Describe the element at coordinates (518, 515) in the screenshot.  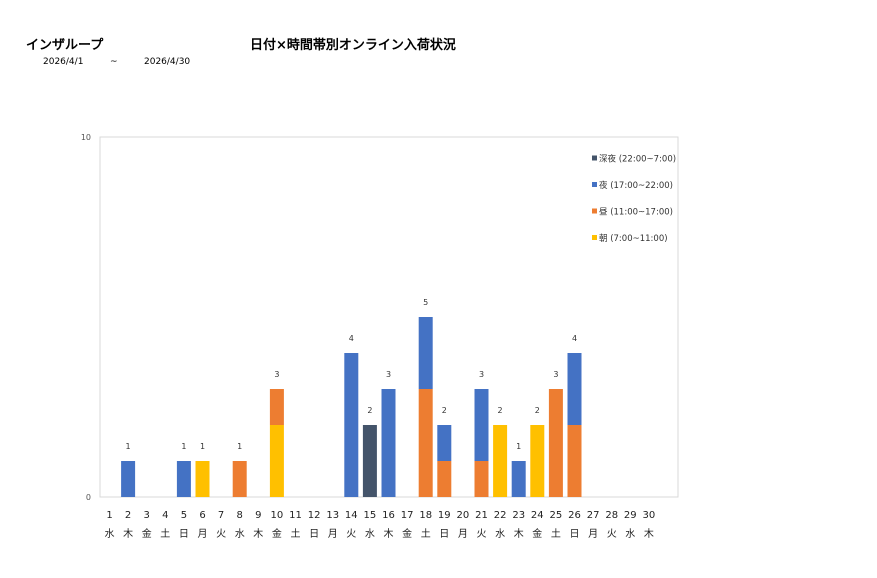
I see `x-tick-label: 23` at that location.